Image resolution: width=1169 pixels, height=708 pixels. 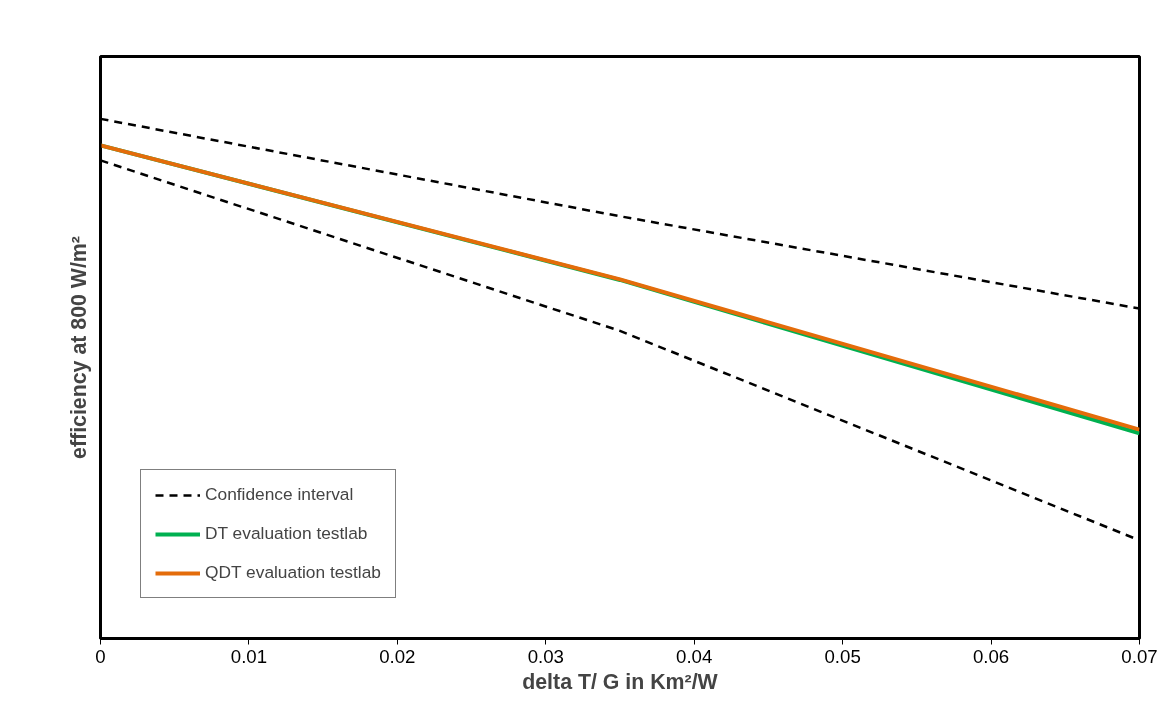 What do you see at coordinates (694, 656) in the screenshot?
I see `x-tick-label: 0.04` at bounding box center [694, 656].